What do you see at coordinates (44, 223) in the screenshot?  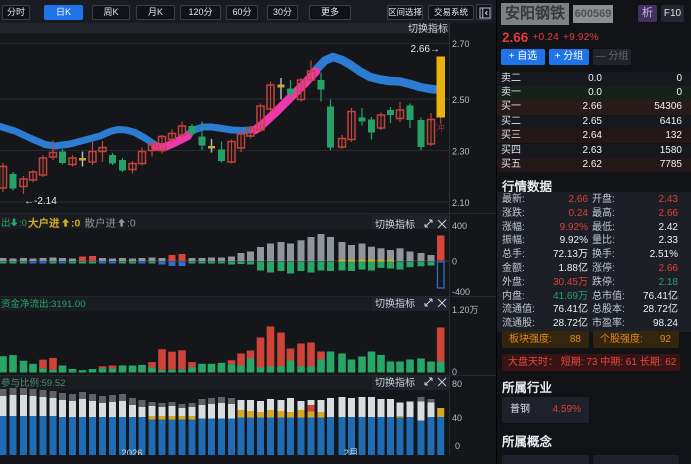 I see `svg-text: 大户进` at bounding box center [44, 223].